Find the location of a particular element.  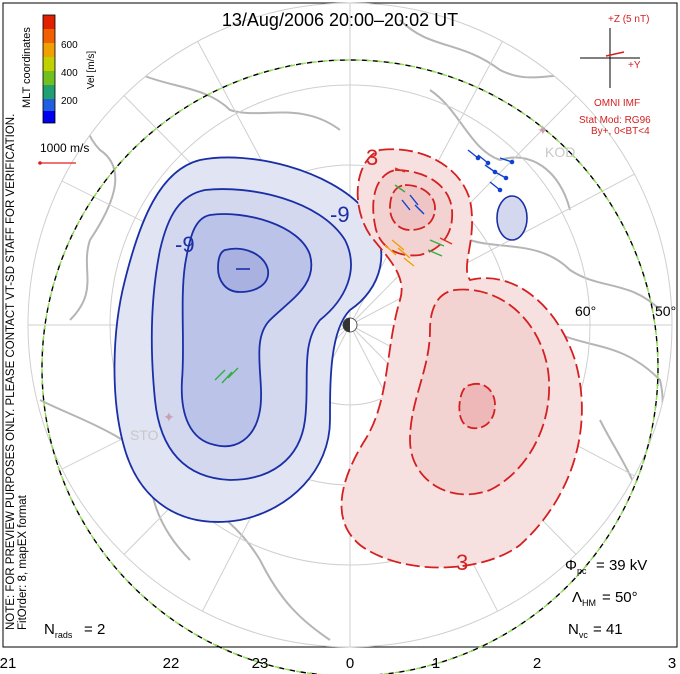

mlt-tick: 22 is located at coordinates (171, 663).